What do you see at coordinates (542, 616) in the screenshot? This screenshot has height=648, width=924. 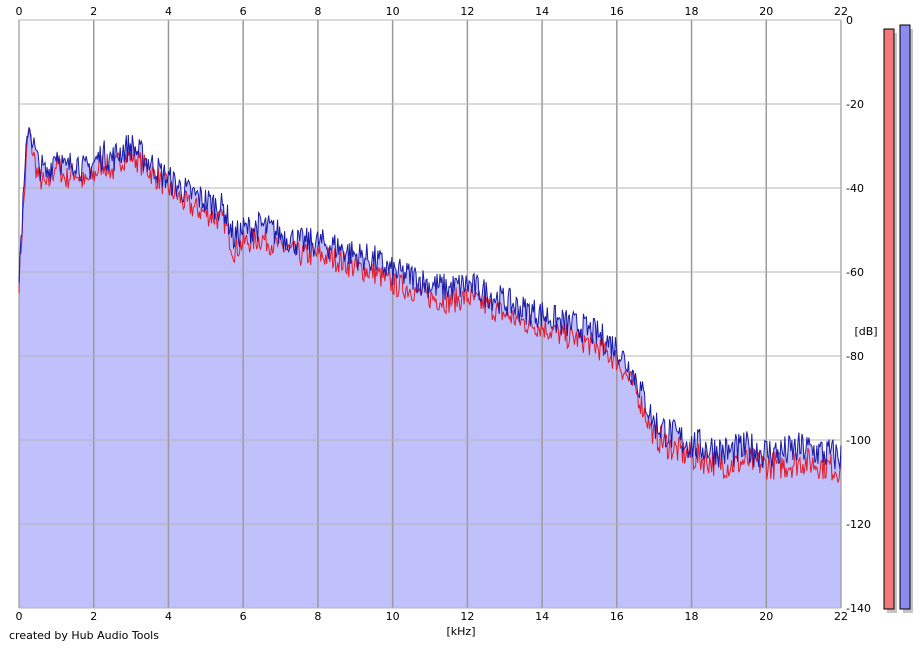 I see `x-tick-label: 14` at bounding box center [542, 616].